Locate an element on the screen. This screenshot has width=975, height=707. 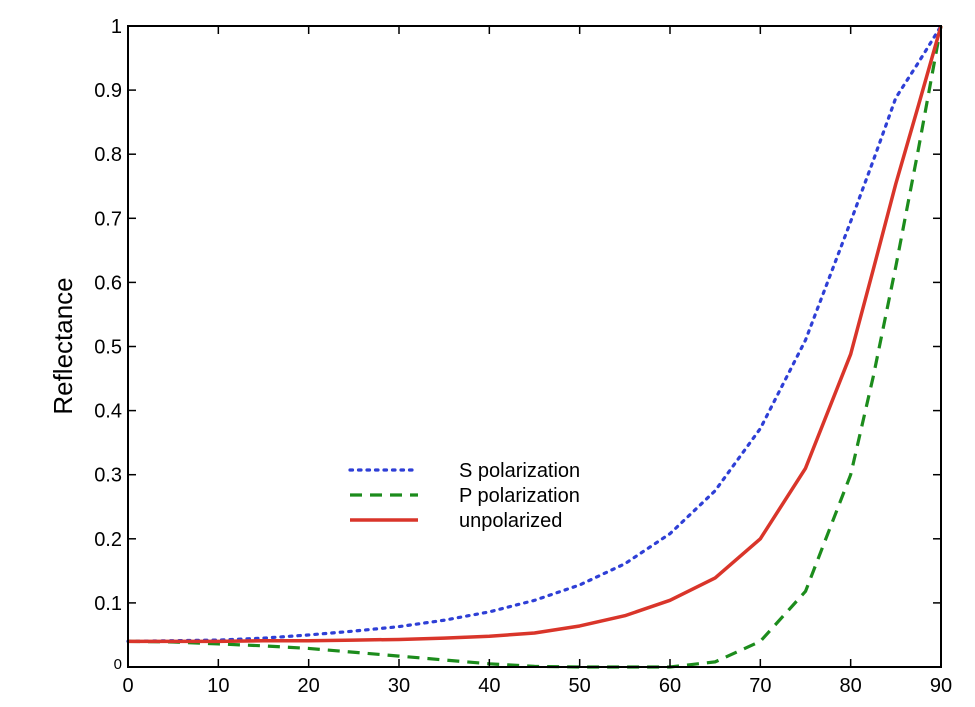
x-tick-label: 10 is located at coordinates (218, 686).